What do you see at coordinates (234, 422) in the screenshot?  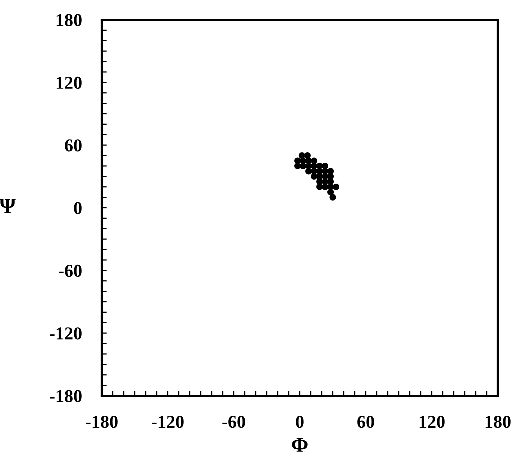 I see `x-tick-label: -60` at bounding box center [234, 422].